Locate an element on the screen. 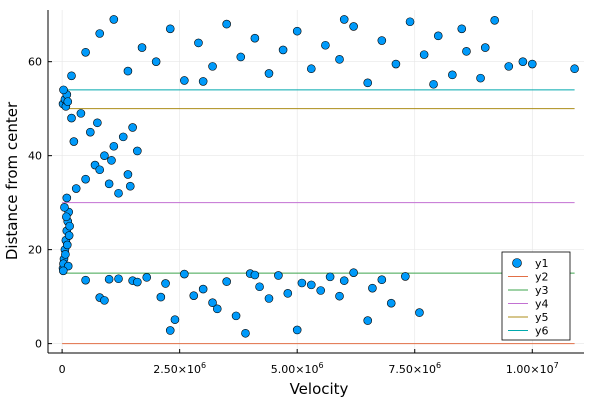 This screenshot has height=400, width=600. legend-label-y3: y3 is located at coordinates (542, 290).